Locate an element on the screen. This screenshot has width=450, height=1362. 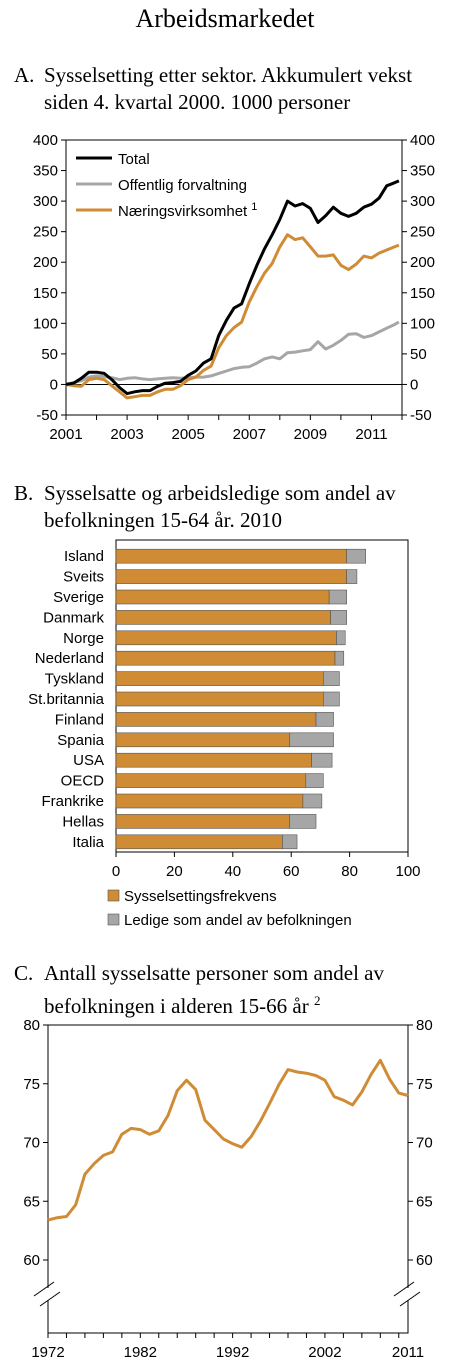
y-tick-label-left: 250 is located at coordinates (45, 232).